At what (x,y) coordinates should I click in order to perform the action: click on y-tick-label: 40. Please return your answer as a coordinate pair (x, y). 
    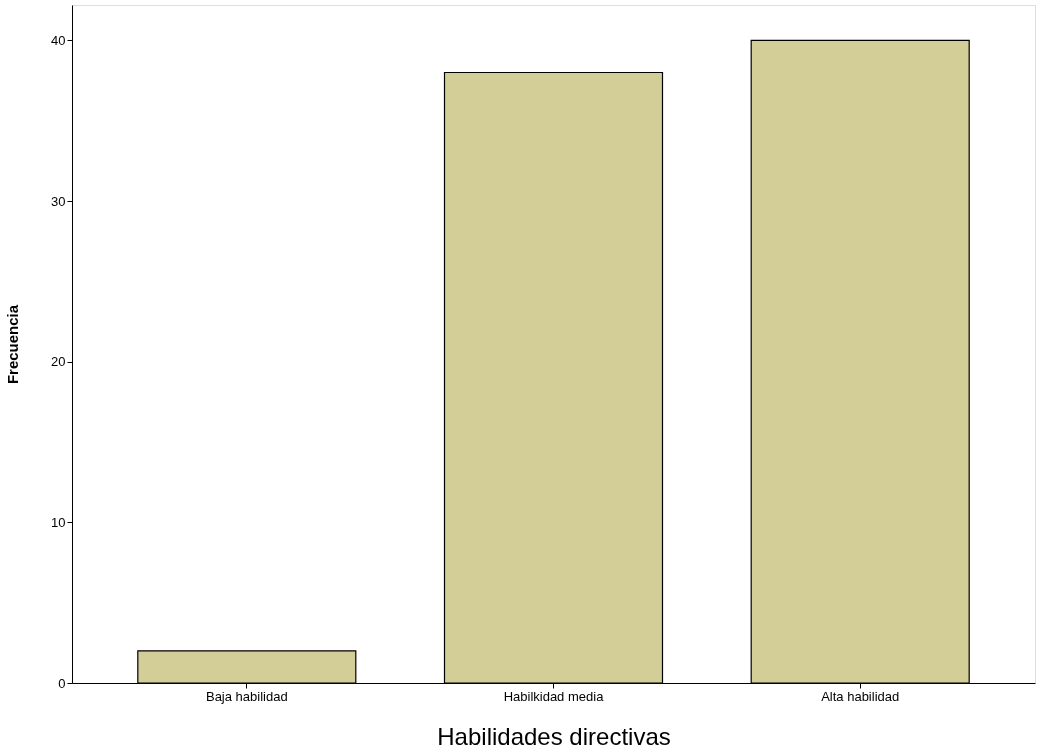
    Looking at the image, I should click on (58, 40).